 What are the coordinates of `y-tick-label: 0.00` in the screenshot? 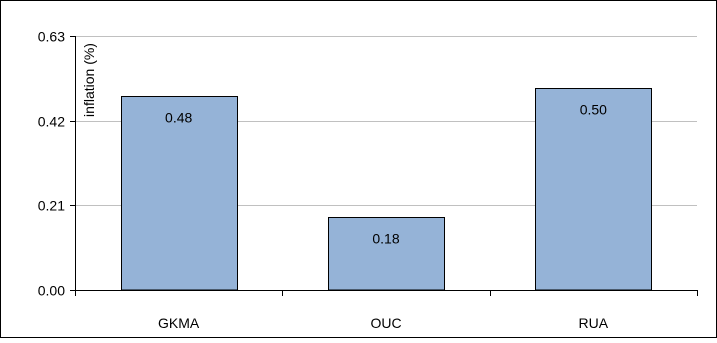 It's located at (51, 291).